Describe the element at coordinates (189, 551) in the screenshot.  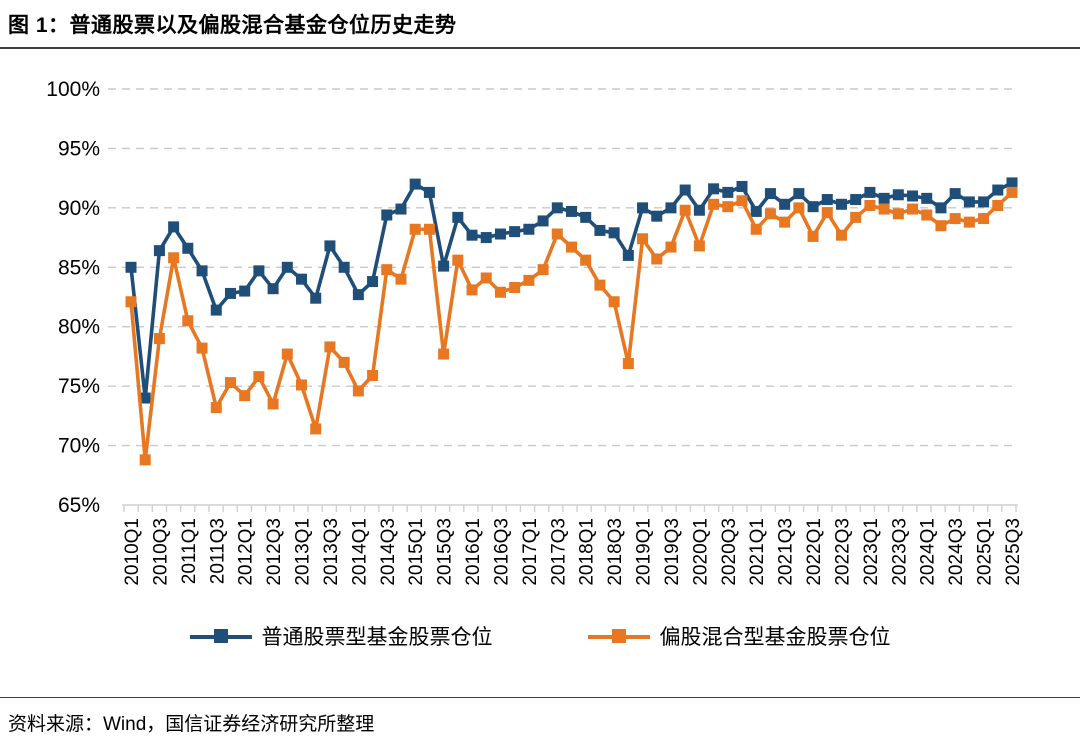
I see `svg-text: 2011Q1` at that location.